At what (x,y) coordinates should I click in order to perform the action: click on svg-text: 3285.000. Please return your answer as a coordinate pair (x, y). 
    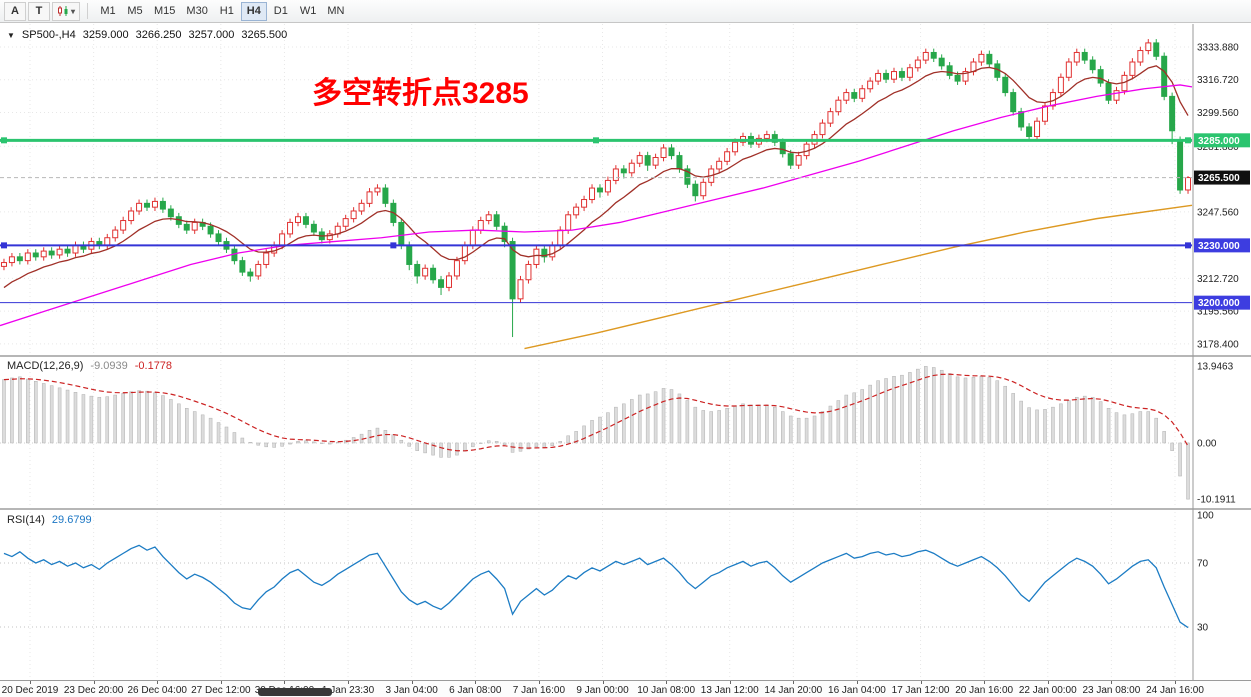
    Looking at the image, I should click on (1219, 141).